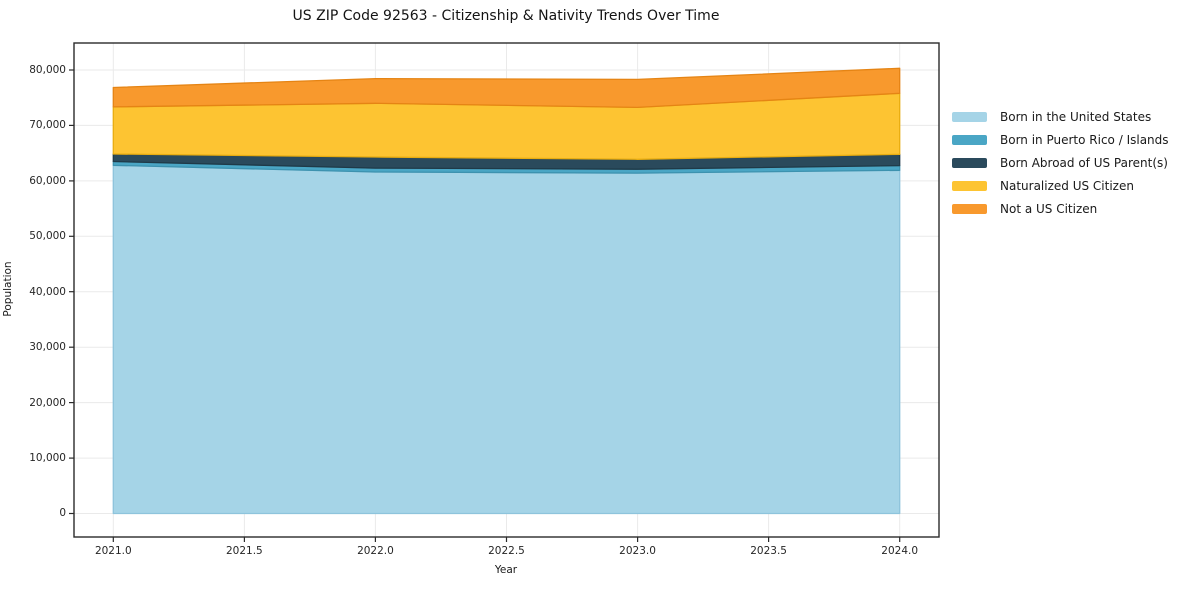 This screenshot has height=590, width=1189. Describe the element at coordinates (62, 513) in the screenshot. I see `y-tick-label: 0` at that location.